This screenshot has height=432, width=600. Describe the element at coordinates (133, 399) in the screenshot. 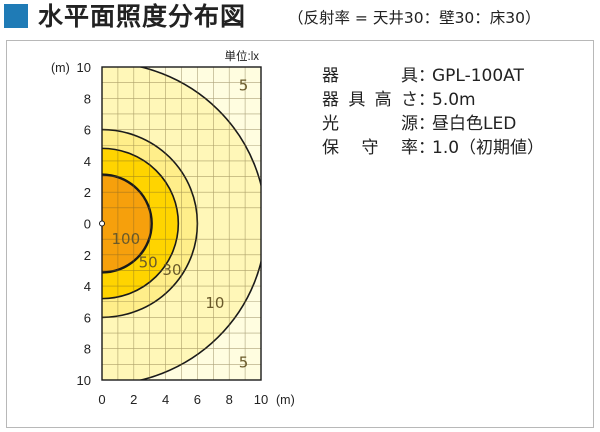

I see `x-tick-label: 2` at that location.